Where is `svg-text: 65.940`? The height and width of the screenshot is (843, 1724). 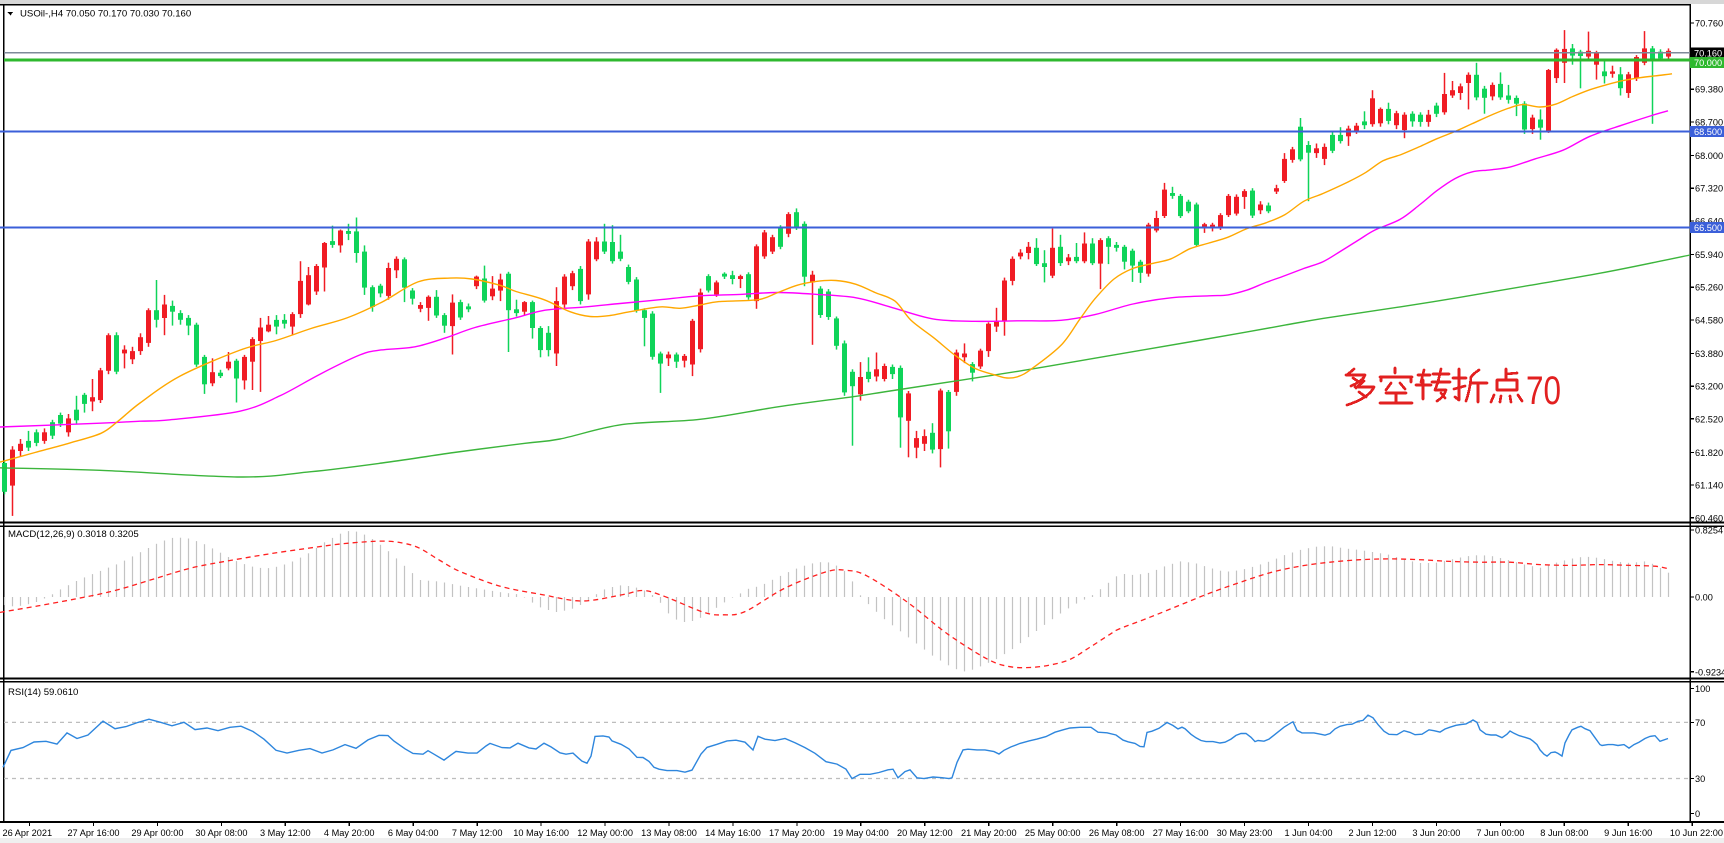 svg-text: 65.940 is located at coordinates (1709, 255).